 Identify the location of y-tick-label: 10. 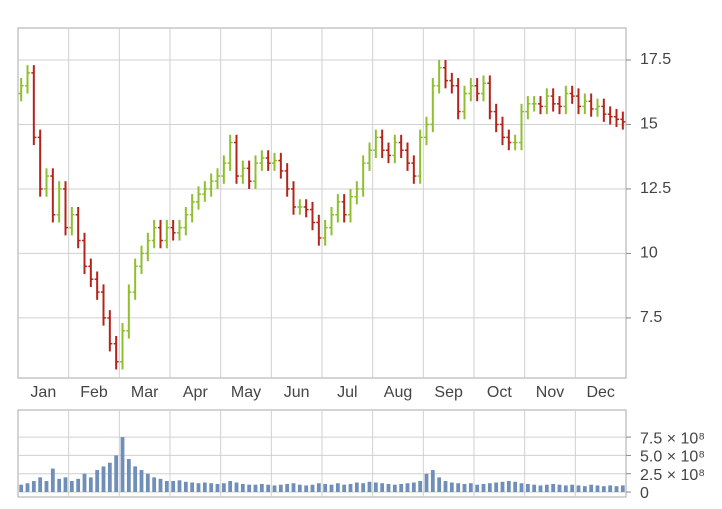
(649, 253).